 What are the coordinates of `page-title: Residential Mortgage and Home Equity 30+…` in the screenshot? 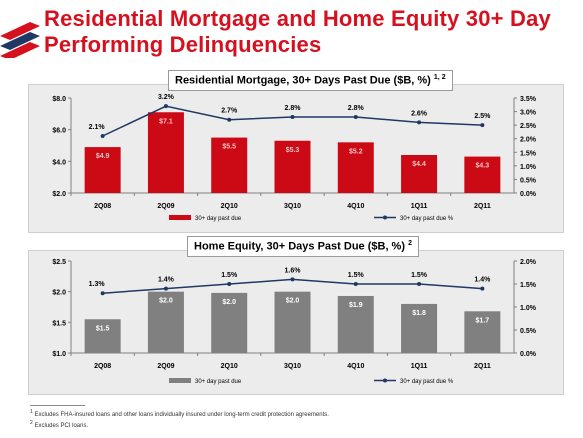 It's located at (297, 31).